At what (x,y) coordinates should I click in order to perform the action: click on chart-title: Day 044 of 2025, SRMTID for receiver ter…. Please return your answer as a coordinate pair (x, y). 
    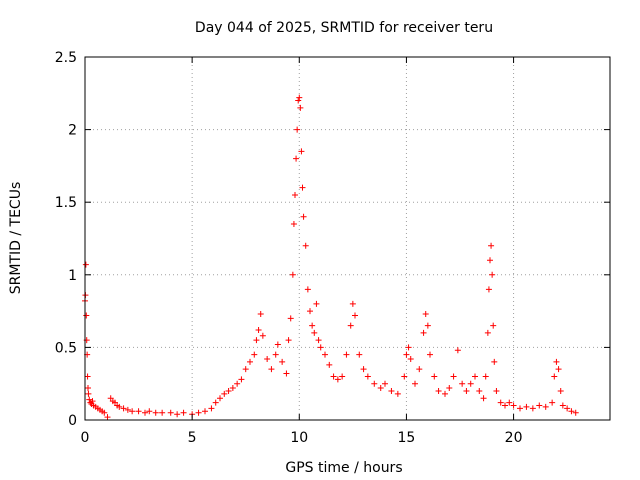
    Looking at the image, I should click on (344, 28).